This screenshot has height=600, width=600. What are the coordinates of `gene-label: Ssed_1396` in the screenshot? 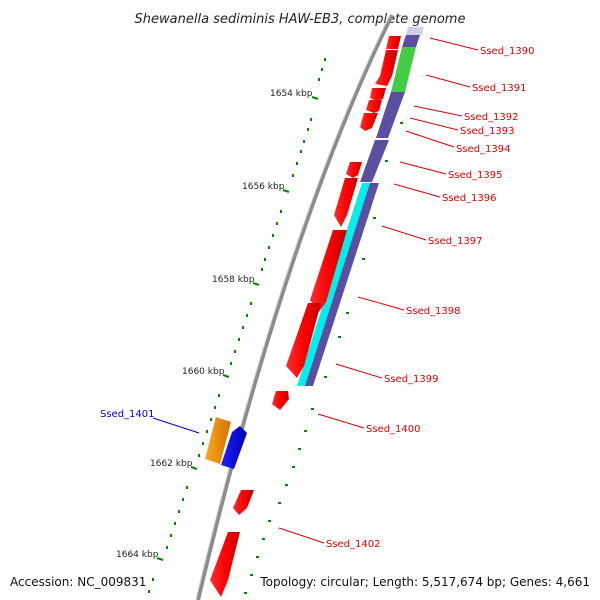 It's located at (469, 198).